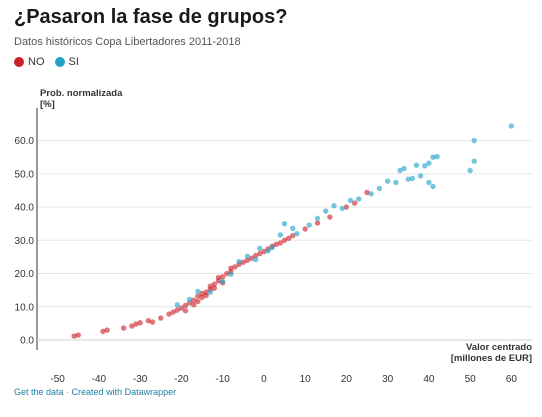 The height and width of the screenshot is (417, 542). What do you see at coordinates (29, 62) in the screenshot?
I see `legend-item-no: NO` at bounding box center [29, 62].